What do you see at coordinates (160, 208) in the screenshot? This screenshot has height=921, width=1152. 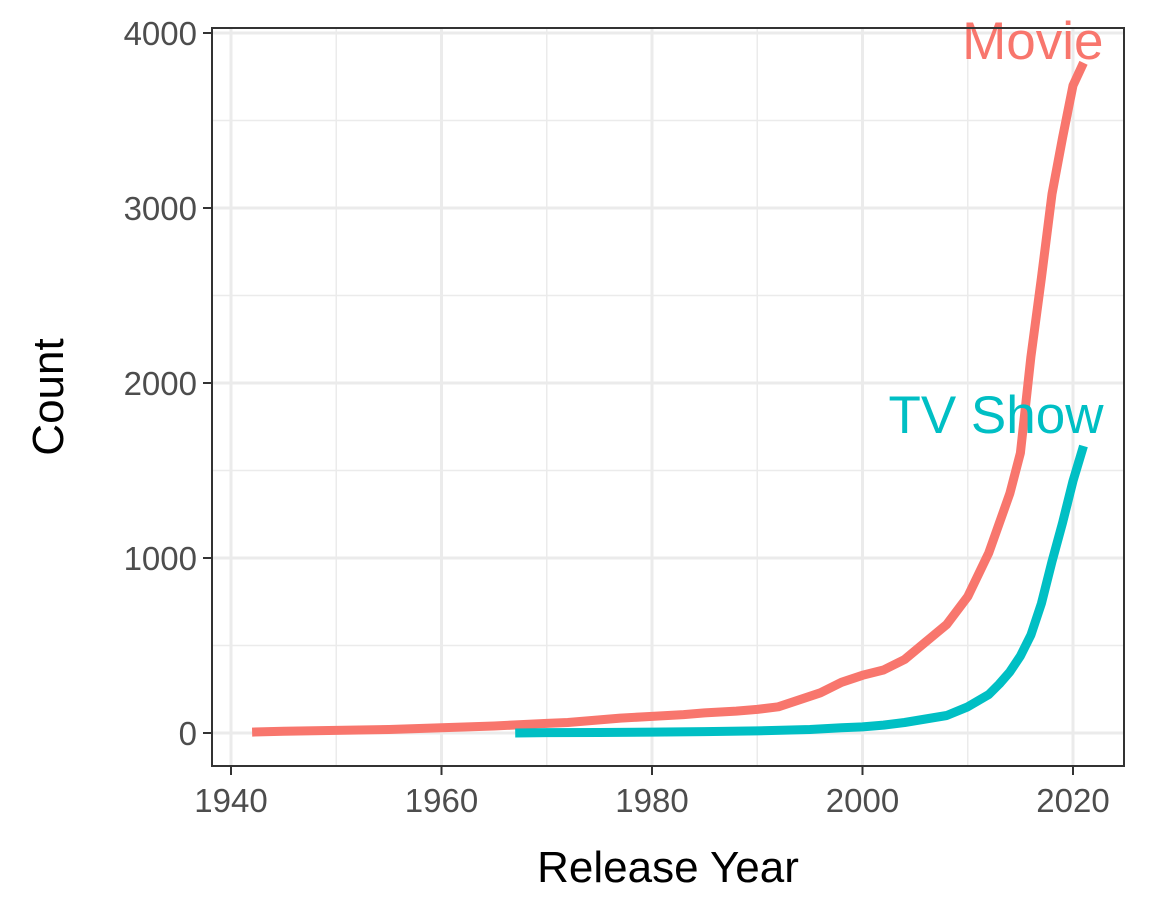 I see `y-tick-label: 3000` at bounding box center [160, 208].